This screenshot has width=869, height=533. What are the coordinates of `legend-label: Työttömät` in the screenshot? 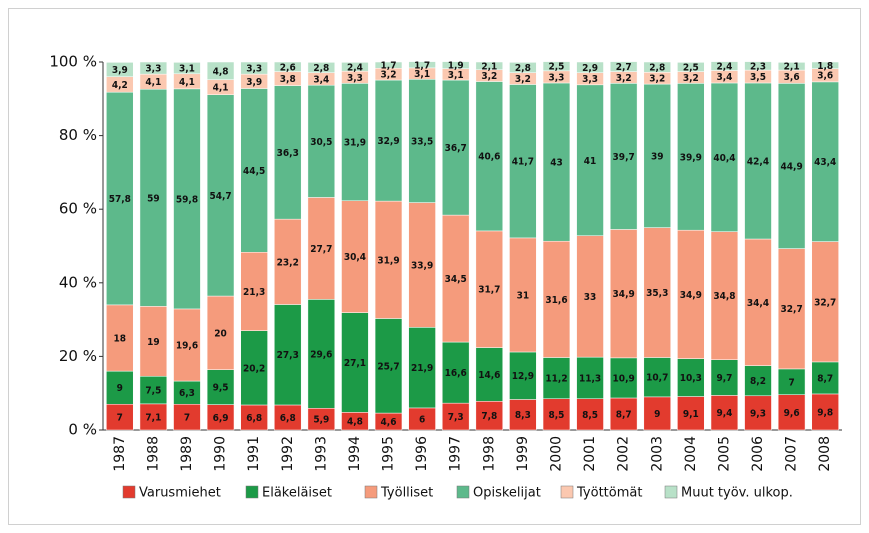 It's located at (609, 493).